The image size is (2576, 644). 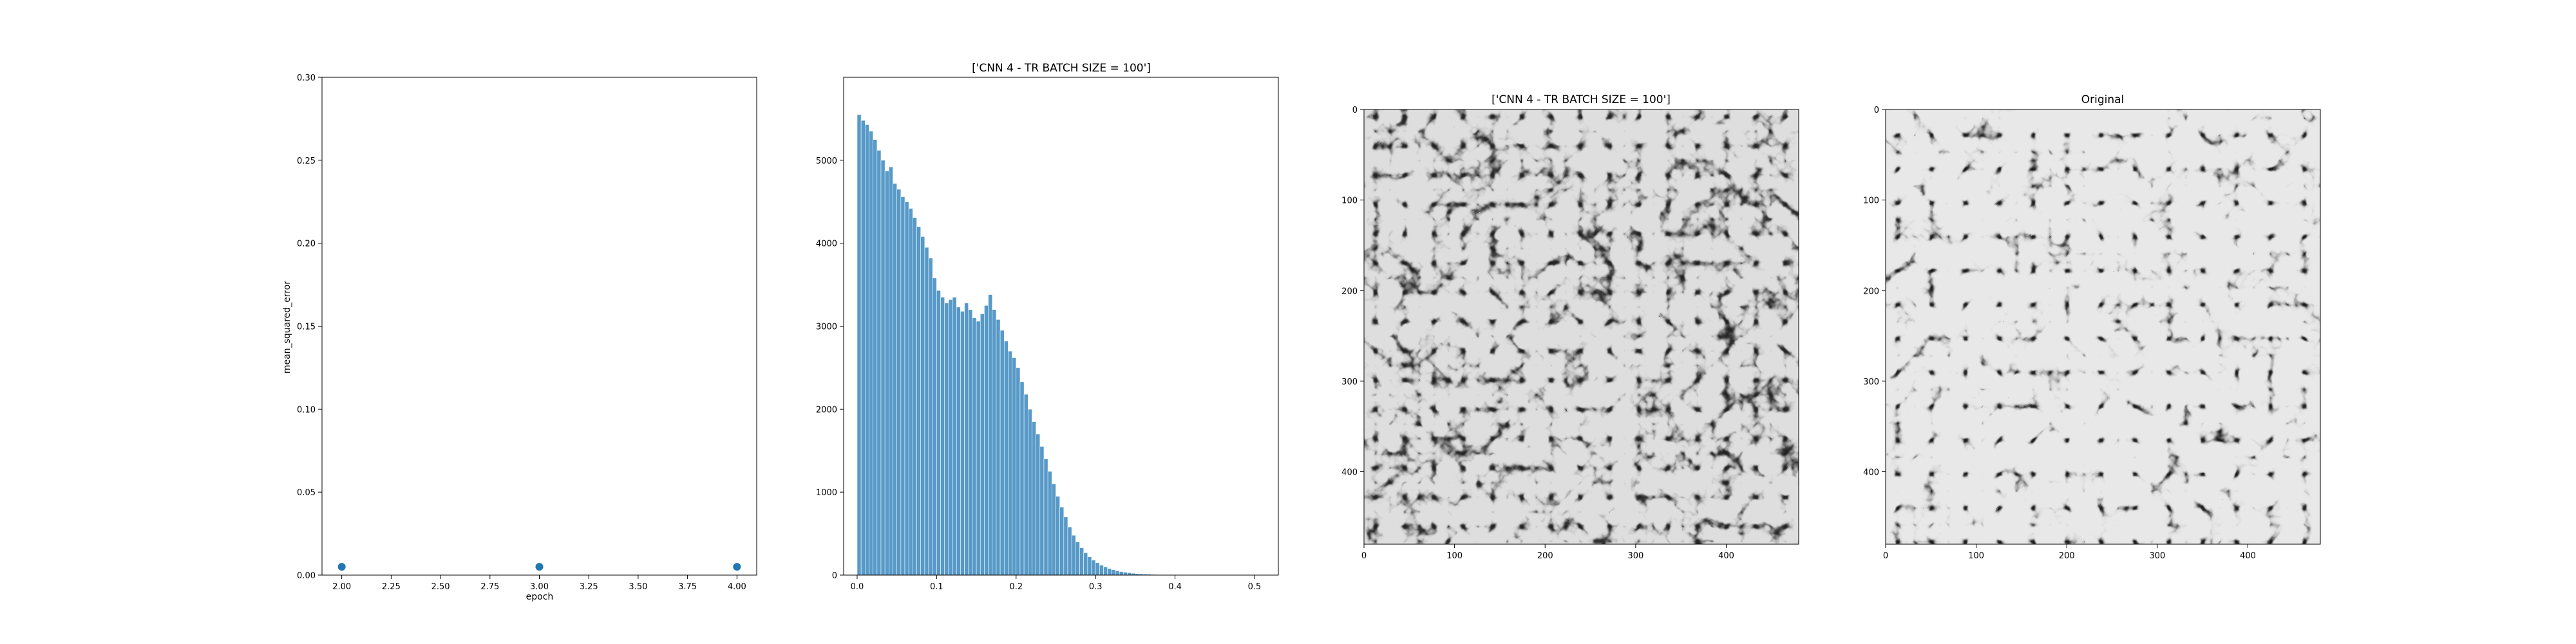 I want to click on original-image-title: Original, so click(x=2103, y=100).